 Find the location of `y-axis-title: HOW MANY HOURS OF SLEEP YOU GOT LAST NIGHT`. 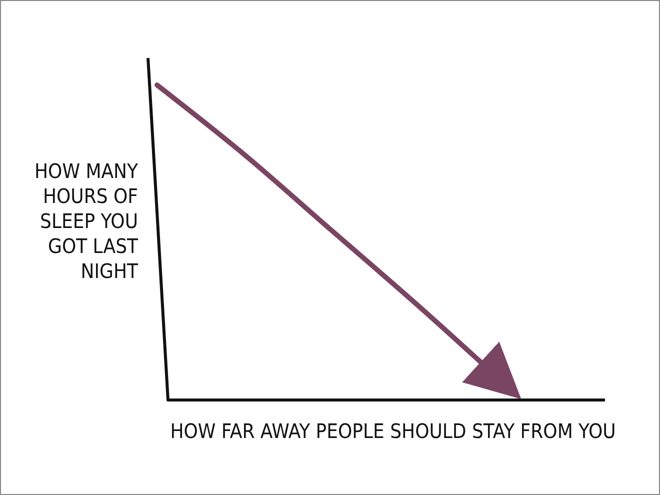

y-axis-title: HOW MANY HOURS OF SLEEP YOU GOT LAST NIGHT is located at coordinates (87, 221).